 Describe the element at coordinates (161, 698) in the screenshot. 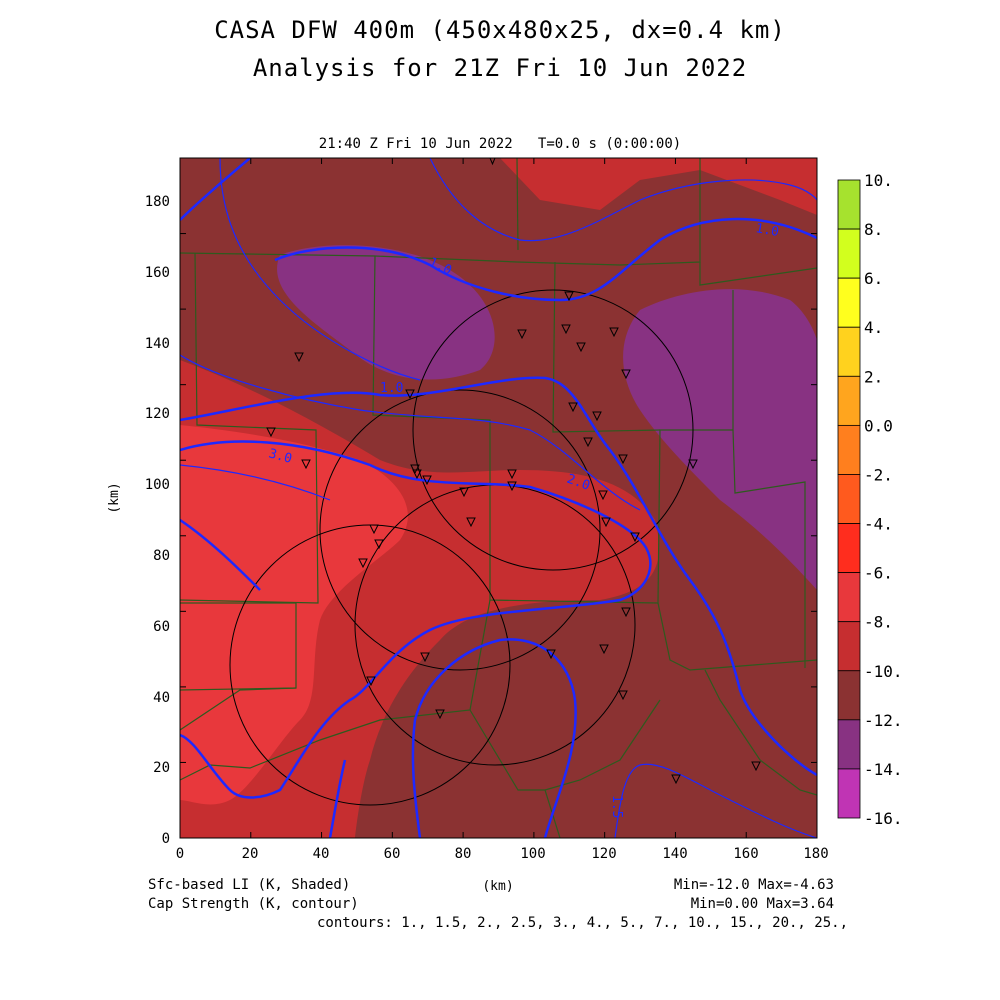

I see `y-tick-label: 40` at that location.